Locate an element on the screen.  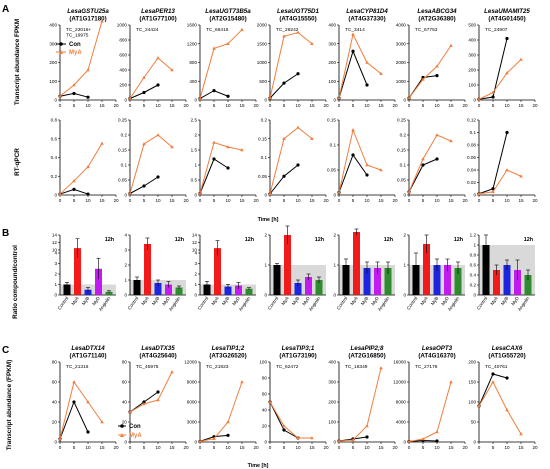
plot-c-2-xtick-label-0: 0 is located at coordinates (200, 447).